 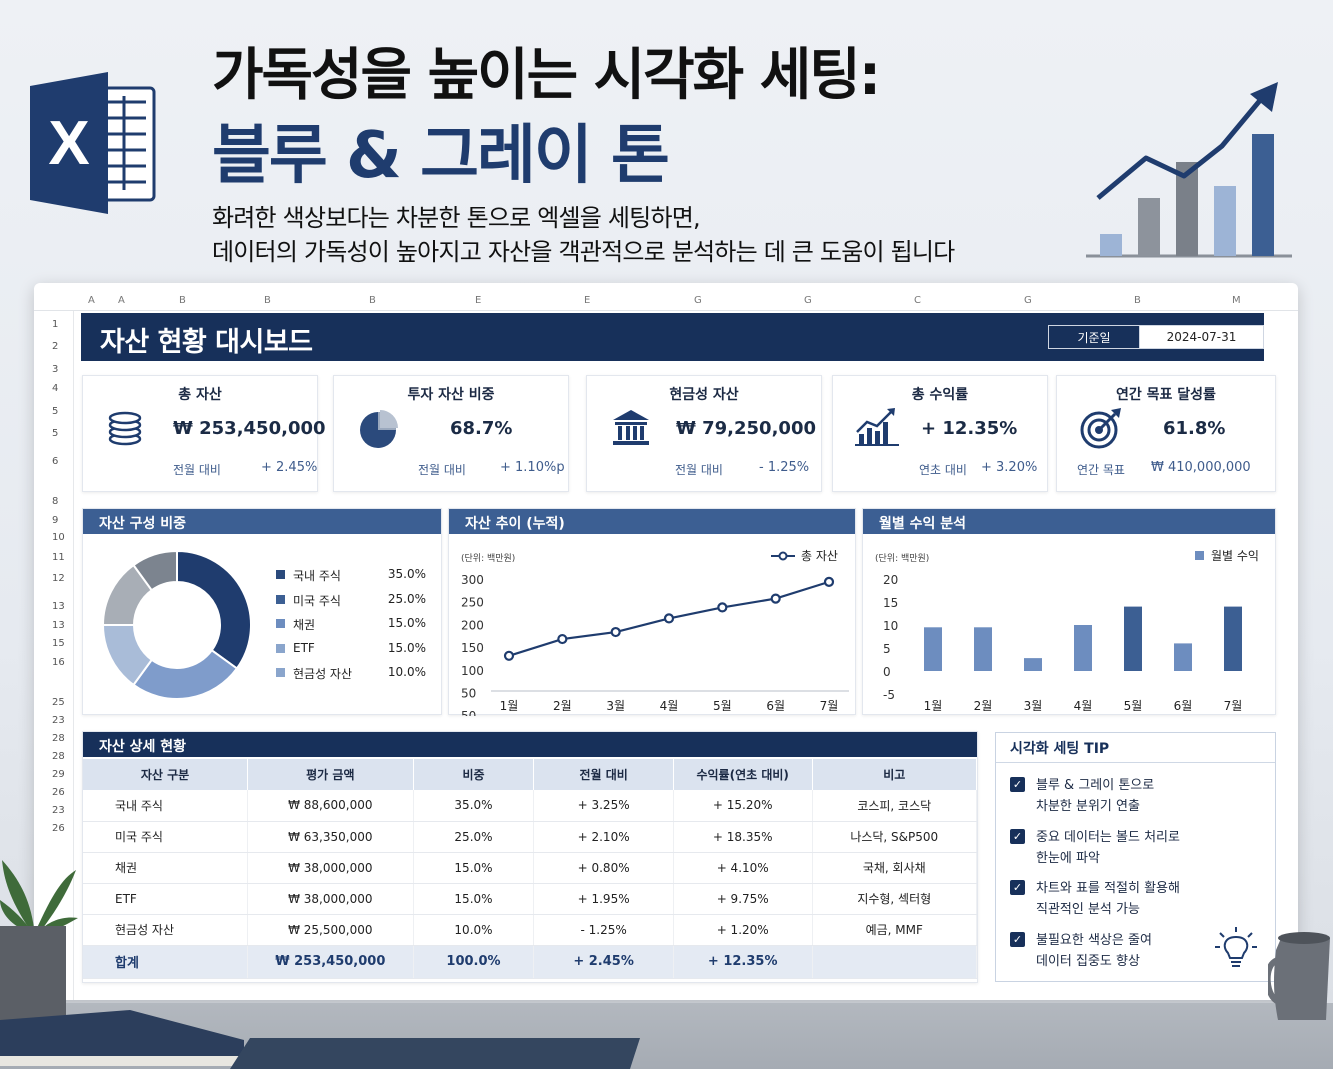 What do you see at coordinates (743, 962) in the screenshot?
I see `table-total-cell: + 12.35%` at bounding box center [743, 962].